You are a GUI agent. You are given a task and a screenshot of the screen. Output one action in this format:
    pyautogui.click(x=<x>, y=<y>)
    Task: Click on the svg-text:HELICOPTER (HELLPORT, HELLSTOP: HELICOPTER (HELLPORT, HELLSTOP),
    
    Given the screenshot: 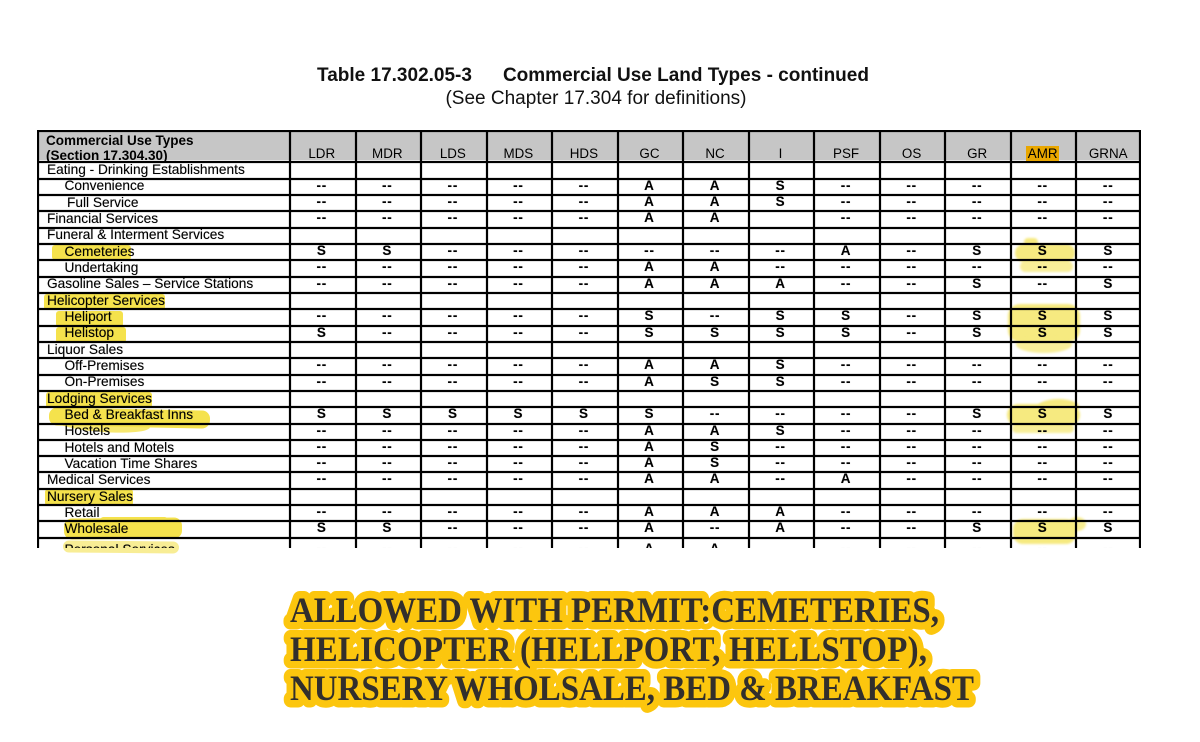 What is the action you would take?
    pyautogui.click(x=608, y=650)
    